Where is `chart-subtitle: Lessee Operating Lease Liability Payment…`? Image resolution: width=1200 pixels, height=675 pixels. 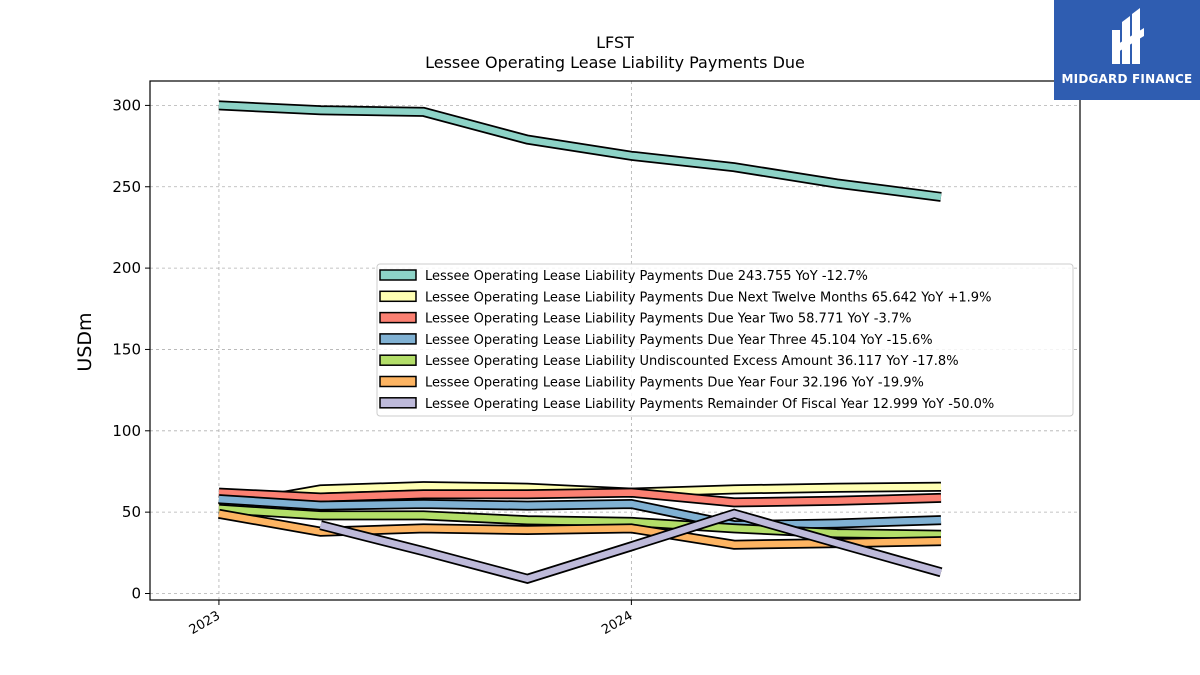 chart-subtitle: Lessee Operating Lease Liability Payment… is located at coordinates (615, 62).